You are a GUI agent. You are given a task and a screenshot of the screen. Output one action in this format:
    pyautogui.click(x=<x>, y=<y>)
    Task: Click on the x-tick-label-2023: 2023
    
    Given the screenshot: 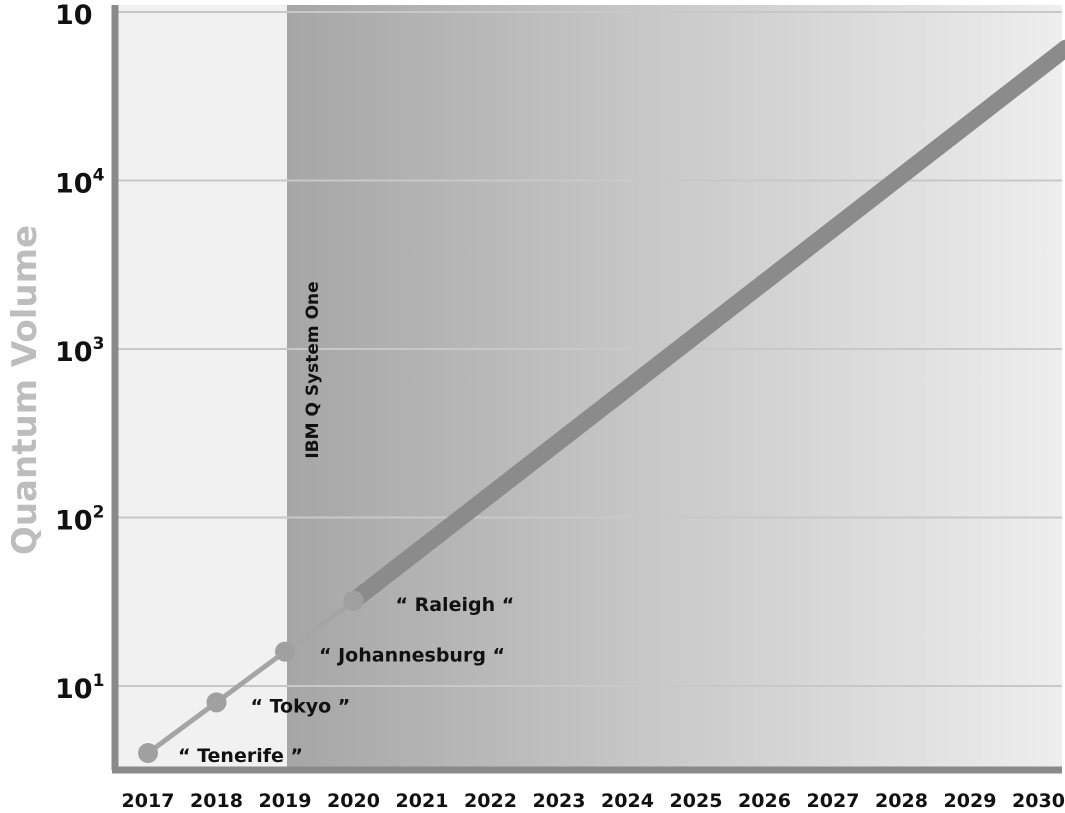 What is the action you would take?
    pyautogui.click(x=559, y=799)
    